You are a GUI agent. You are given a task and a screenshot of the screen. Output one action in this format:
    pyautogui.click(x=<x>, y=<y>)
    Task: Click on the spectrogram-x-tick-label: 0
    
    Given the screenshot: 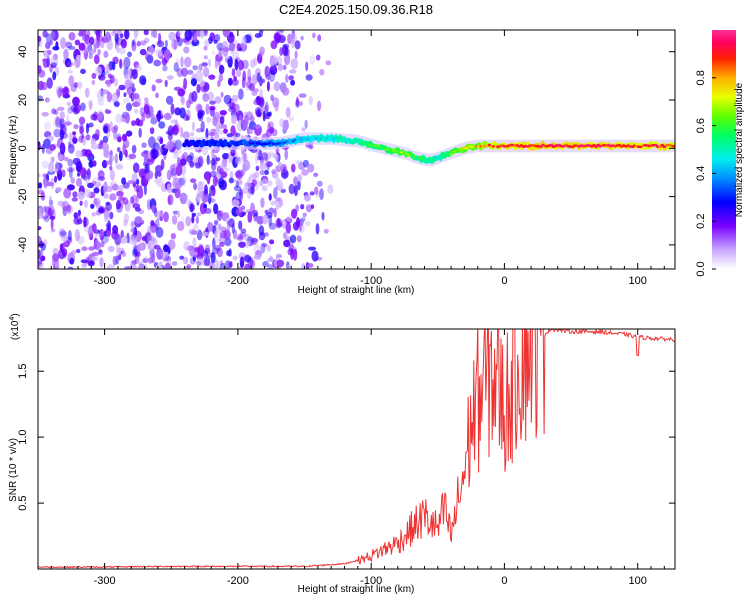 What is the action you would take?
    pyautogui.click(x=504, y=281)
    